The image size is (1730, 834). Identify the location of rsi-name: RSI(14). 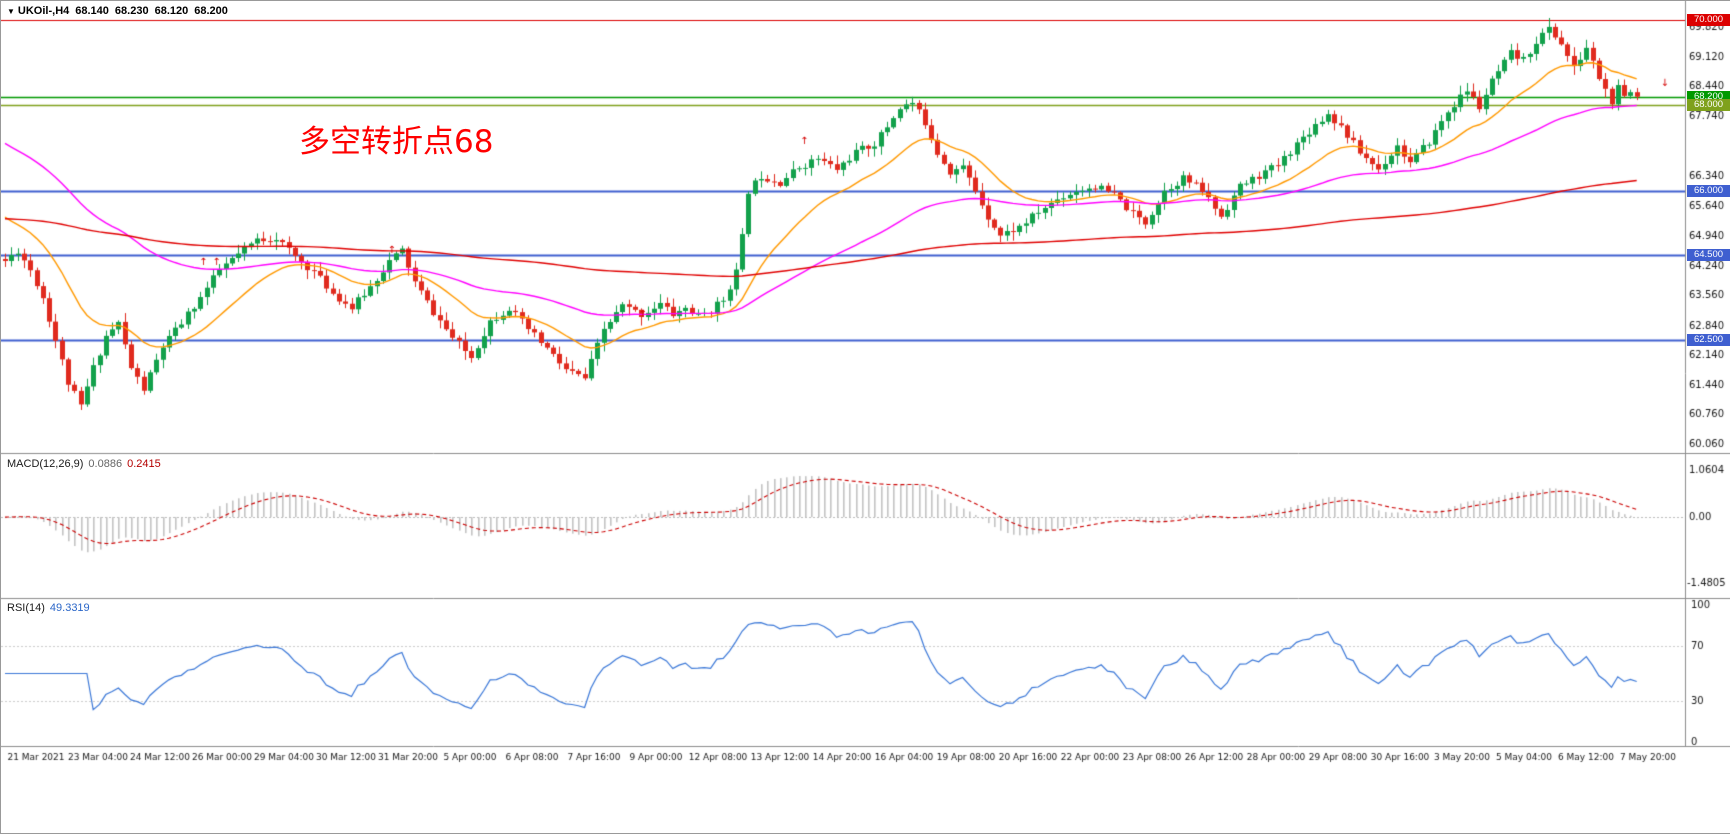
(26, 608).